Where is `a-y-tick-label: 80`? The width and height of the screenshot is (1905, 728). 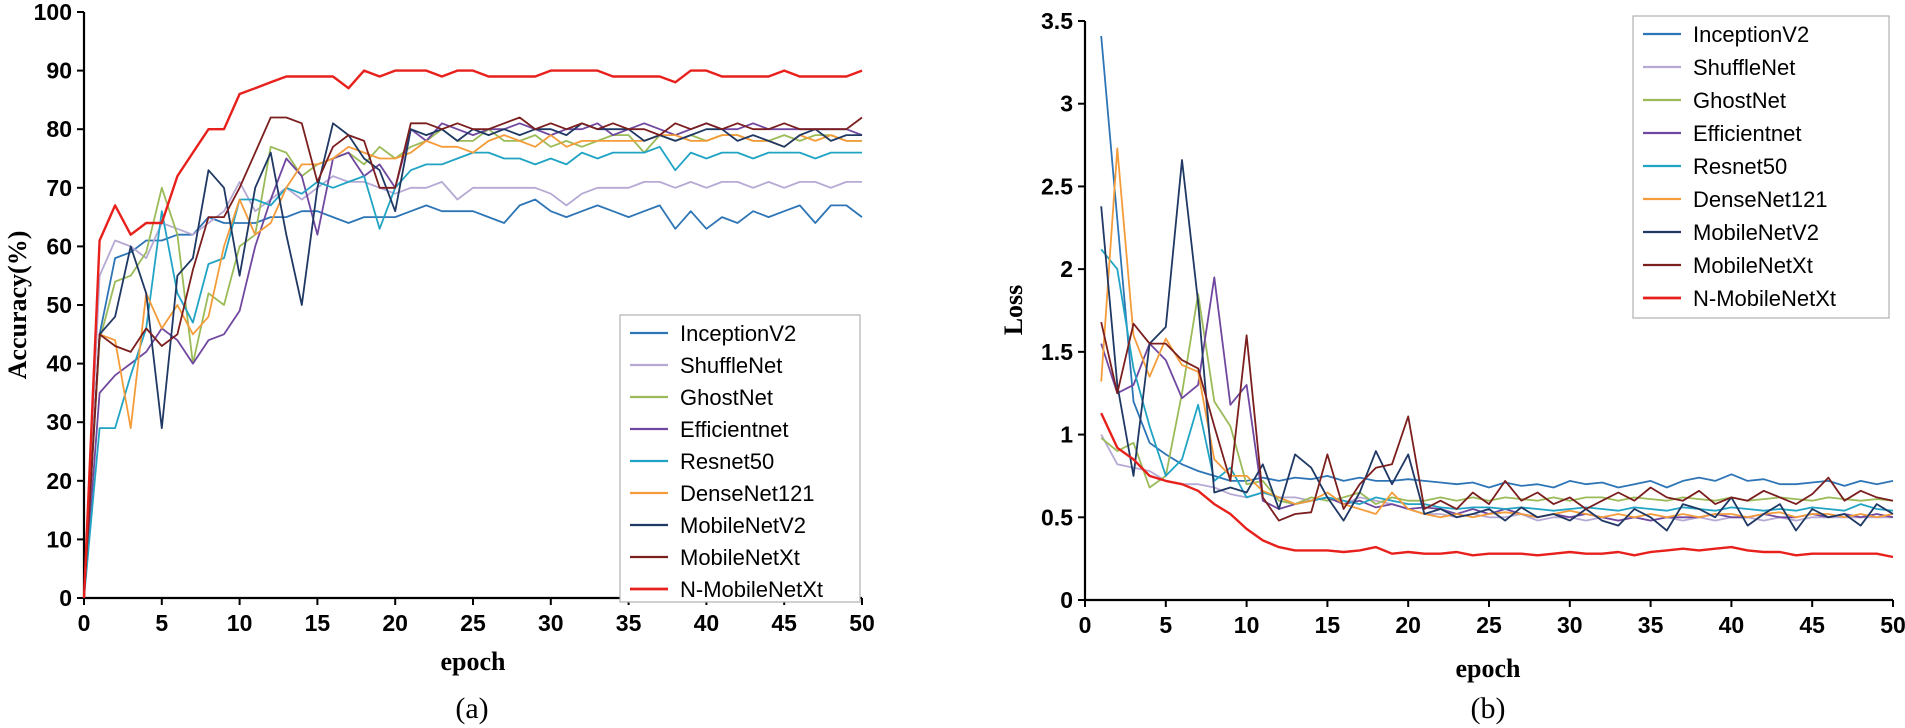
a-y-tick-label: 80 is located at coordinates (59, 129).